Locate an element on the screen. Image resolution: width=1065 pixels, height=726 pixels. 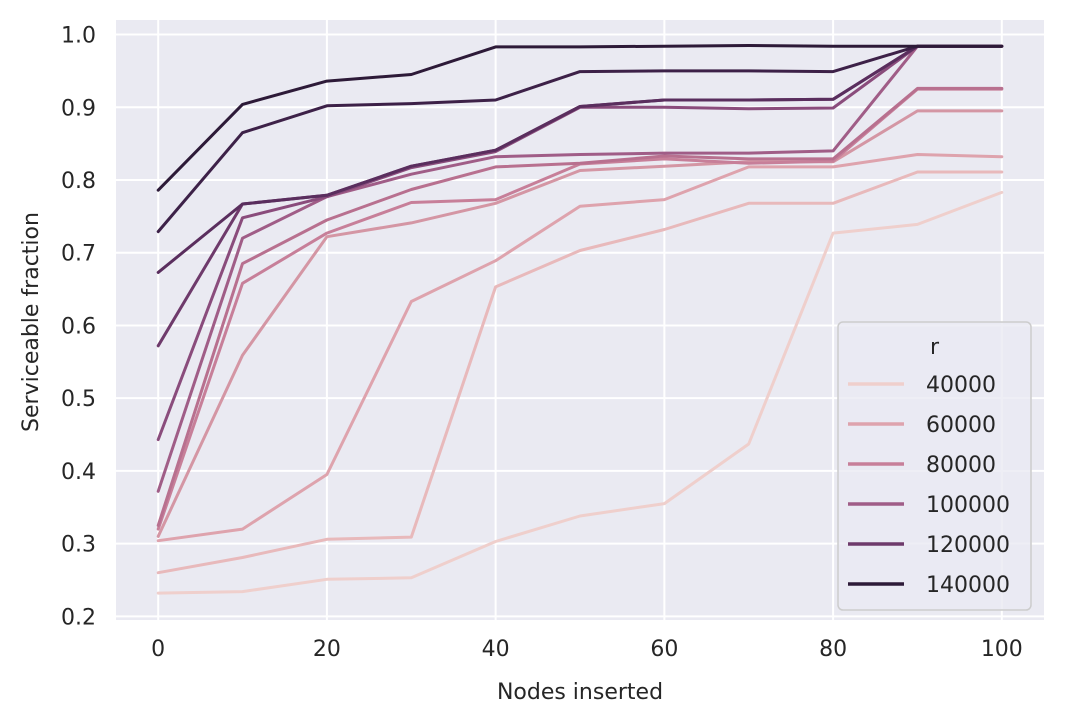
y-tick-label: 0.5 is located at coordinates (78, 399).